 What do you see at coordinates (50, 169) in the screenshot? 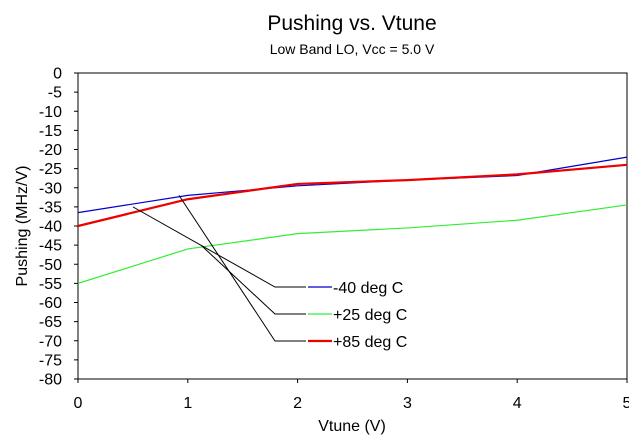
I see `y-tick-label: -25` at bounding box center [50, 169].